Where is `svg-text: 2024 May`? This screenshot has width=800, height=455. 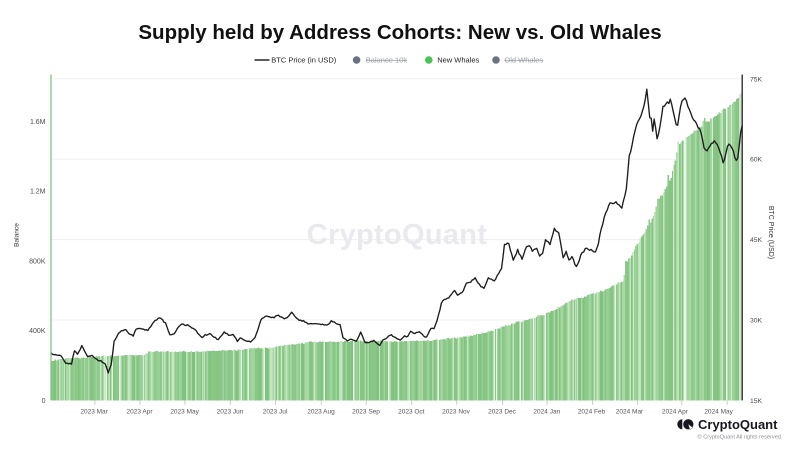 svg-text: 2024 May is located at coordinates (718, 411).